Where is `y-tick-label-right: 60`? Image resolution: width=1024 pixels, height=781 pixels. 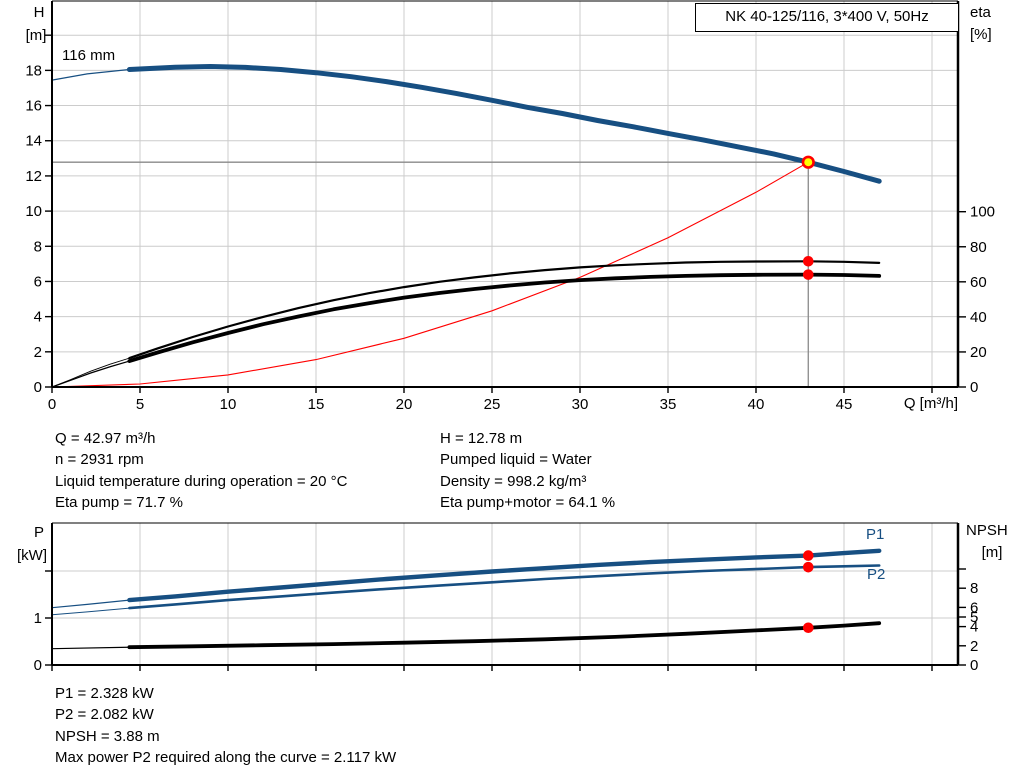
y-tick-label-right: 60 is located at coordinates (978, 282).